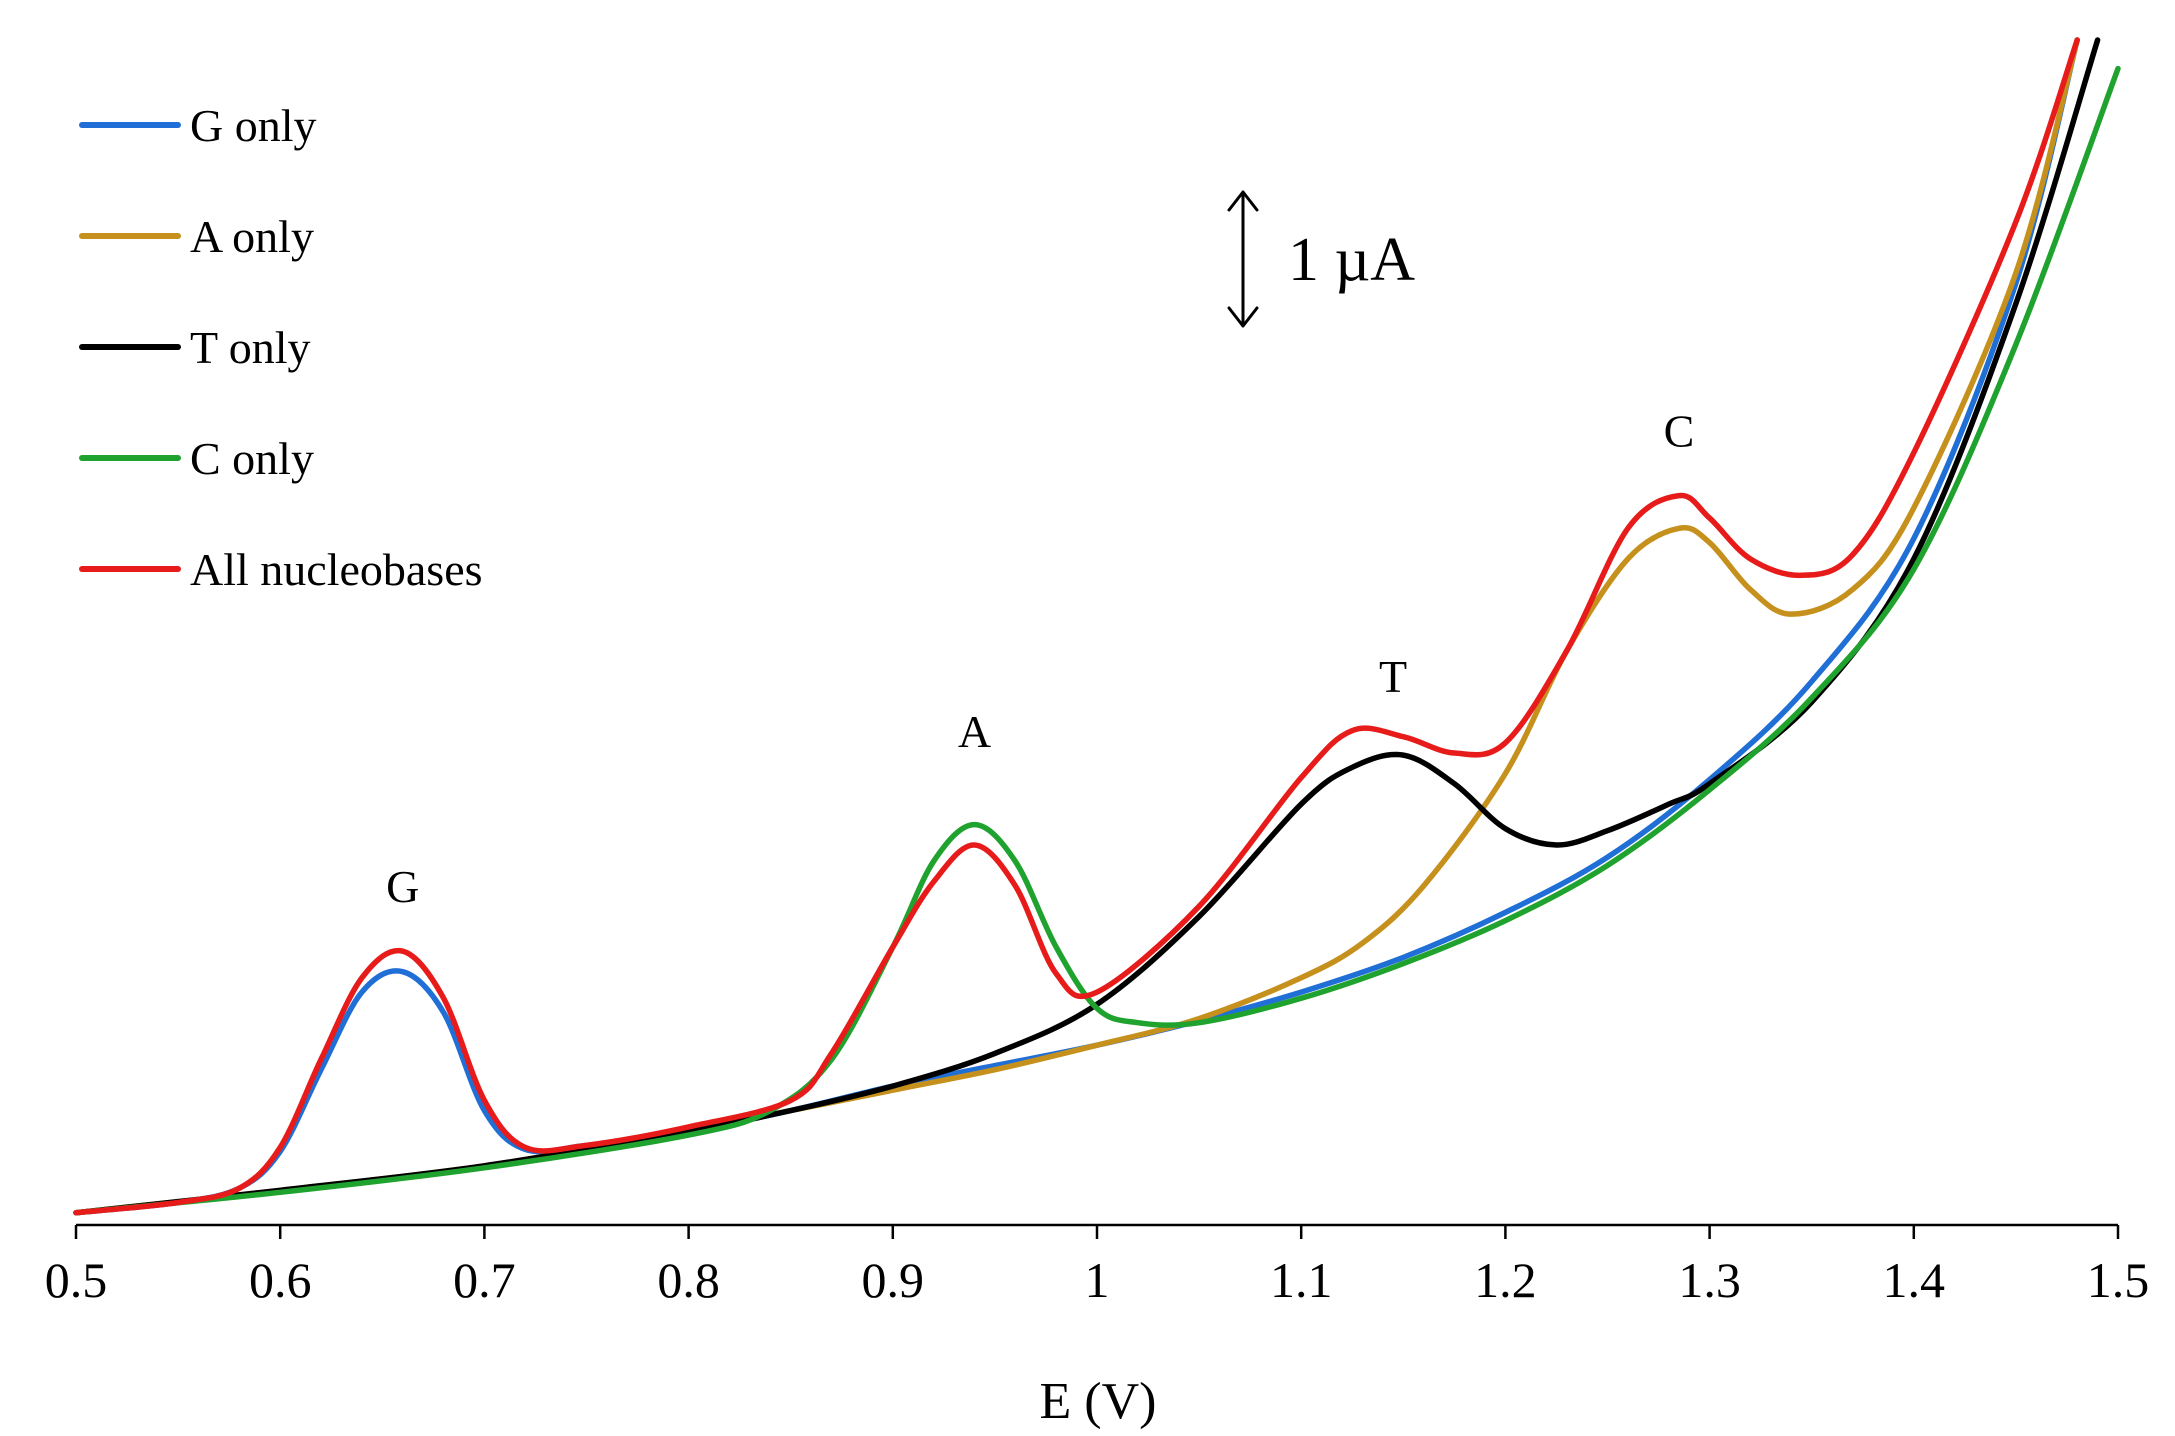 The height and width of the screenshot is (1436, 2175). Describe the element at coordinates (253, 125) in the screenshot. I see `legend-label: G only` at that location.